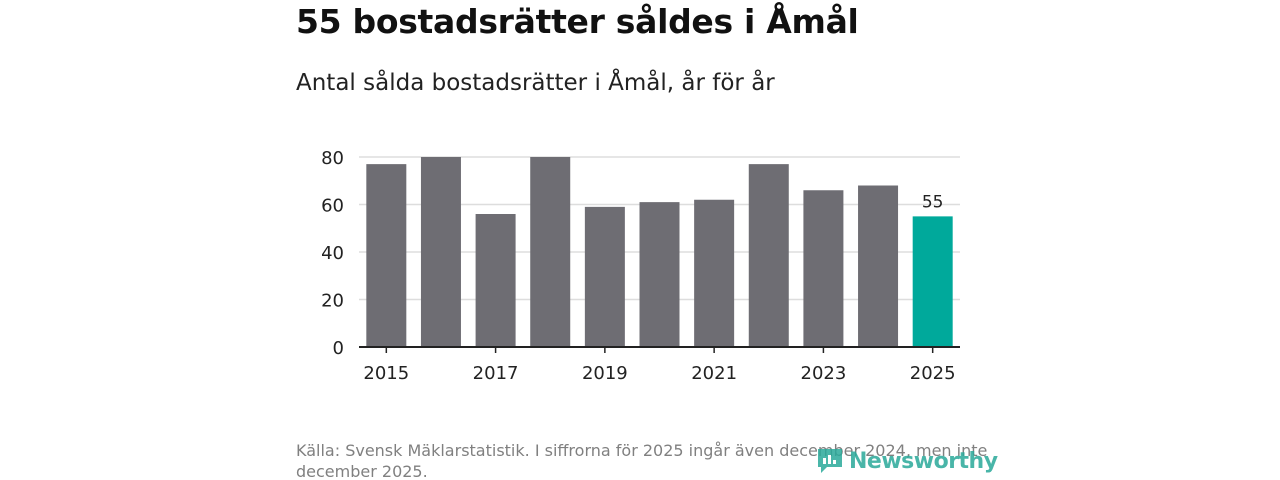 This screenshot has height=480, width=1280. What do you see at coordinates (605, 373) in the screenshot?
I see `x-tick-label: 2019` at bounding box center [605, 373].